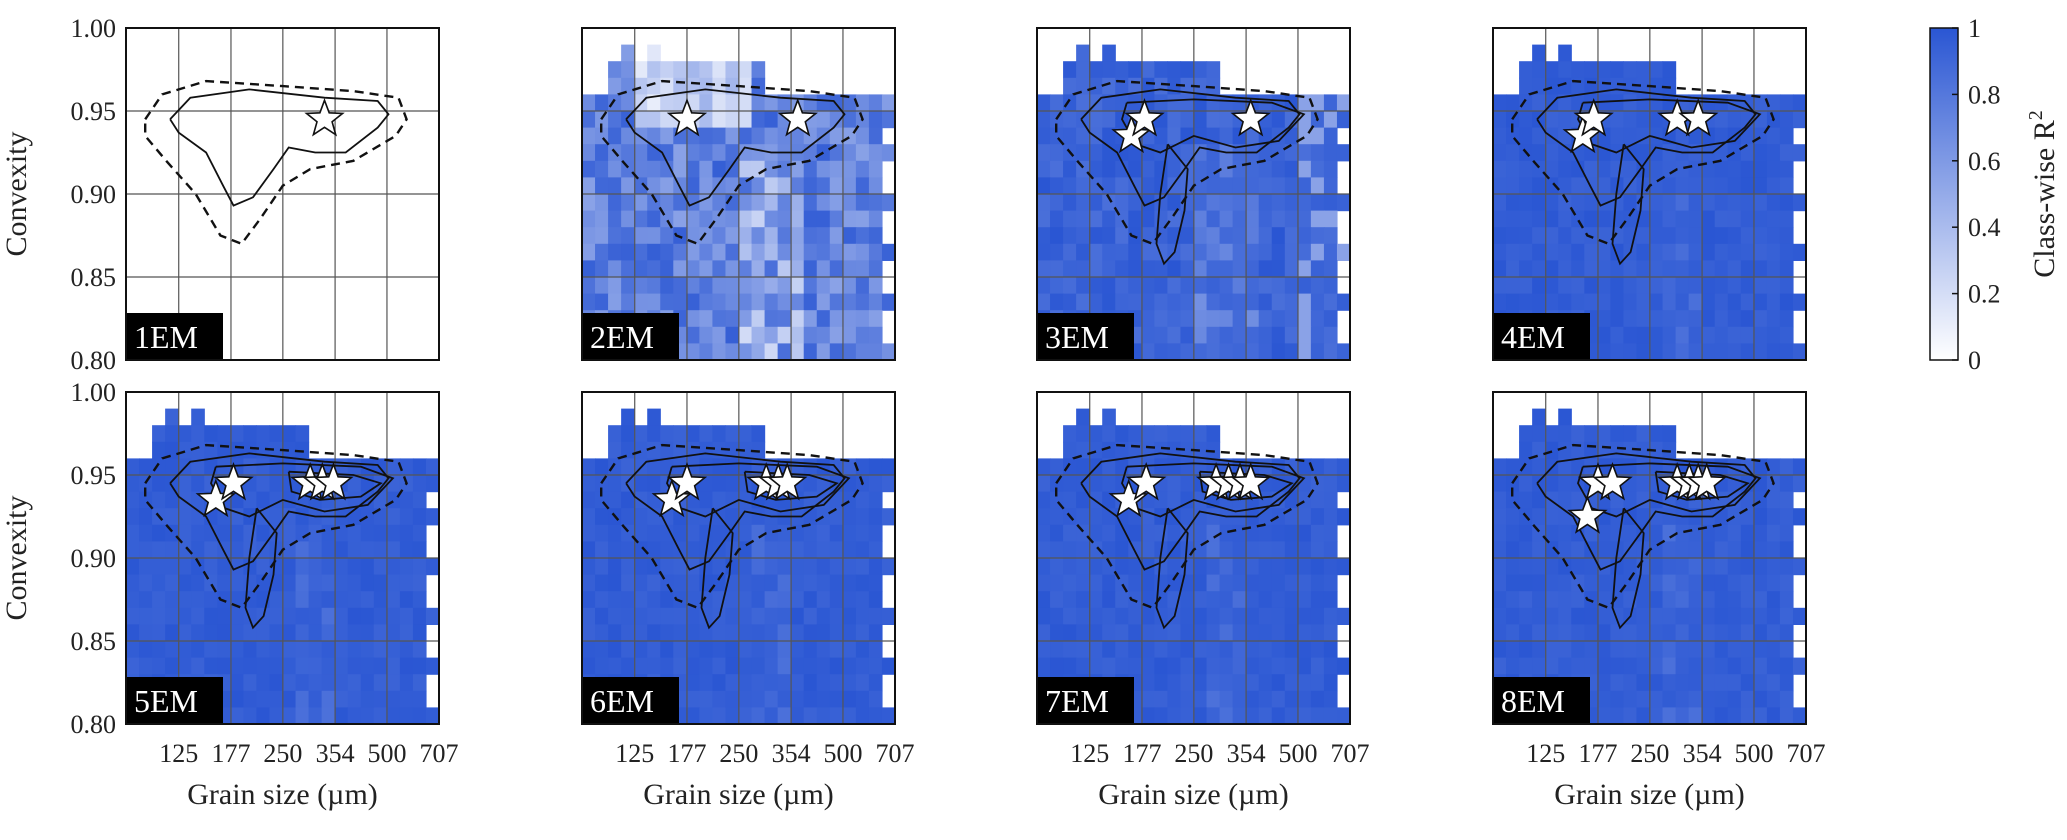 The width and height of the screenshot is (2067, 840). What do you see at coordinates (439, 753) in the screenshot?
I see `x-tick-label: 707` at bounding box center [439, 753].